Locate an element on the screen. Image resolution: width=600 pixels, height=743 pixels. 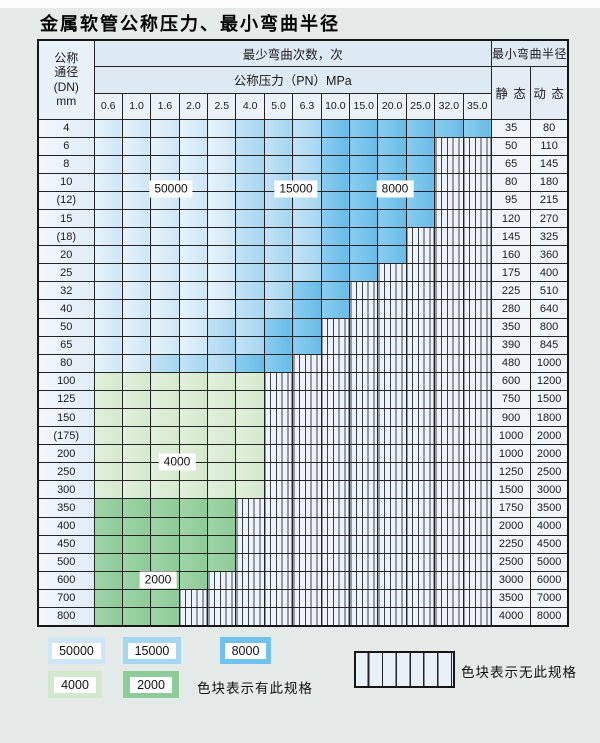
dn-value: 80 is located at coordinates (66, 363).